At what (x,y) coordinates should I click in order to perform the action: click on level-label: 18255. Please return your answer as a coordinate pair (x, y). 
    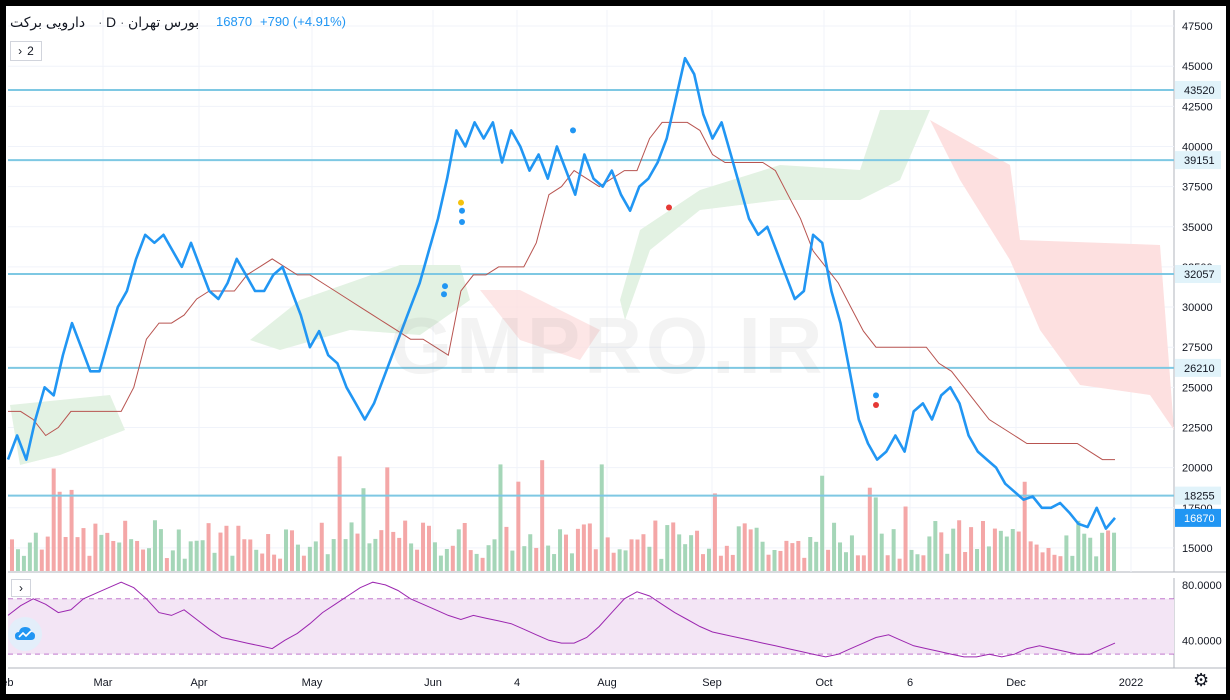
    Looking at the image, I should click on (1199, 497).